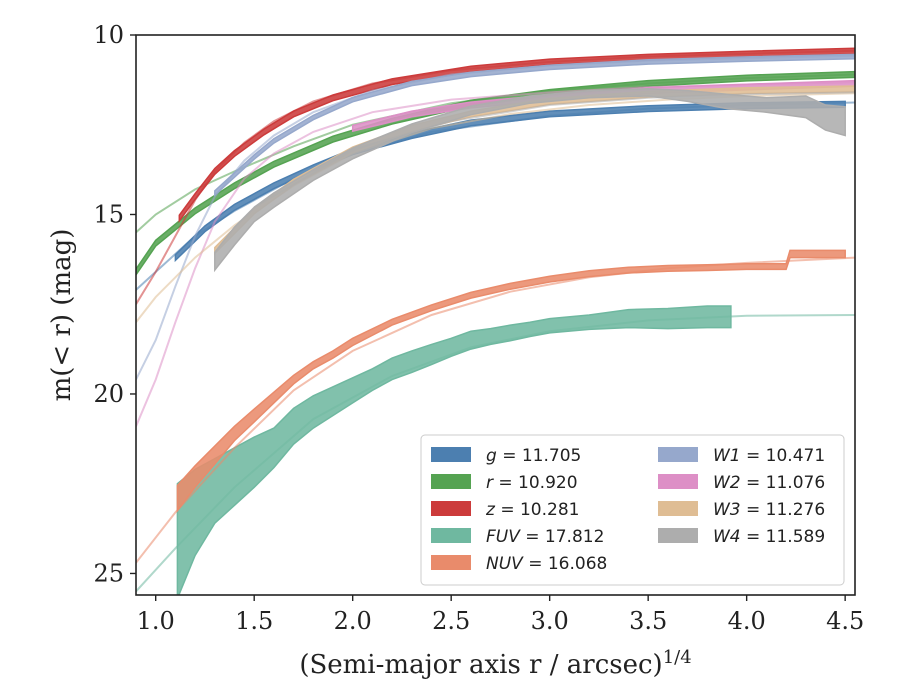 The height and width of the screenshot is (700, 900). I want to click on legend-swatch-w1, so click(678, 454).